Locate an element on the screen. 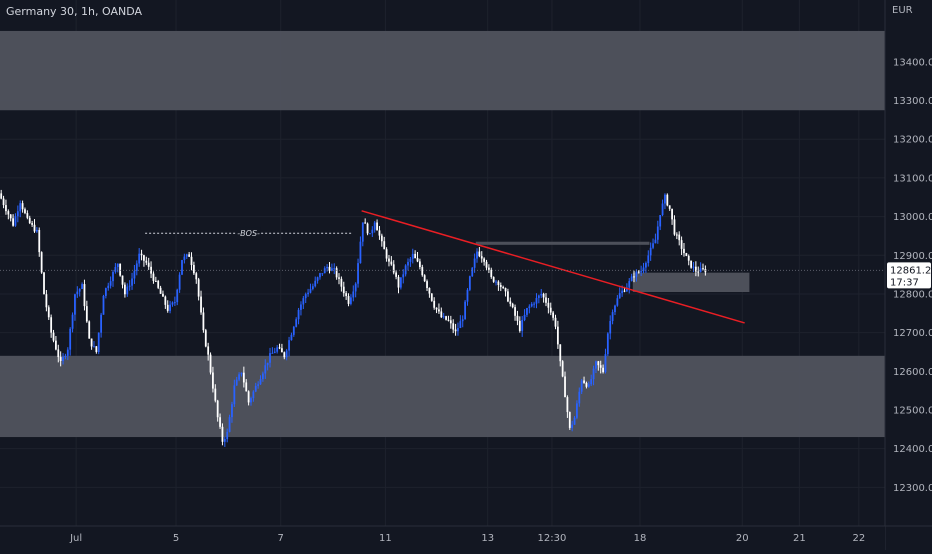 The width and height of the screenshot is (932, 554). bos-label-bg is located at coordinates (248, 233).